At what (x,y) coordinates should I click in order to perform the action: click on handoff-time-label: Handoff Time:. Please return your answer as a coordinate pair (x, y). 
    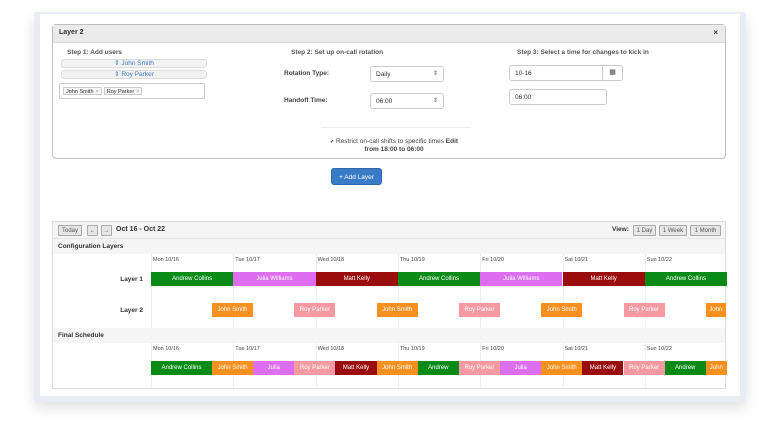
    Looking at the image, I should click on (306, 100).